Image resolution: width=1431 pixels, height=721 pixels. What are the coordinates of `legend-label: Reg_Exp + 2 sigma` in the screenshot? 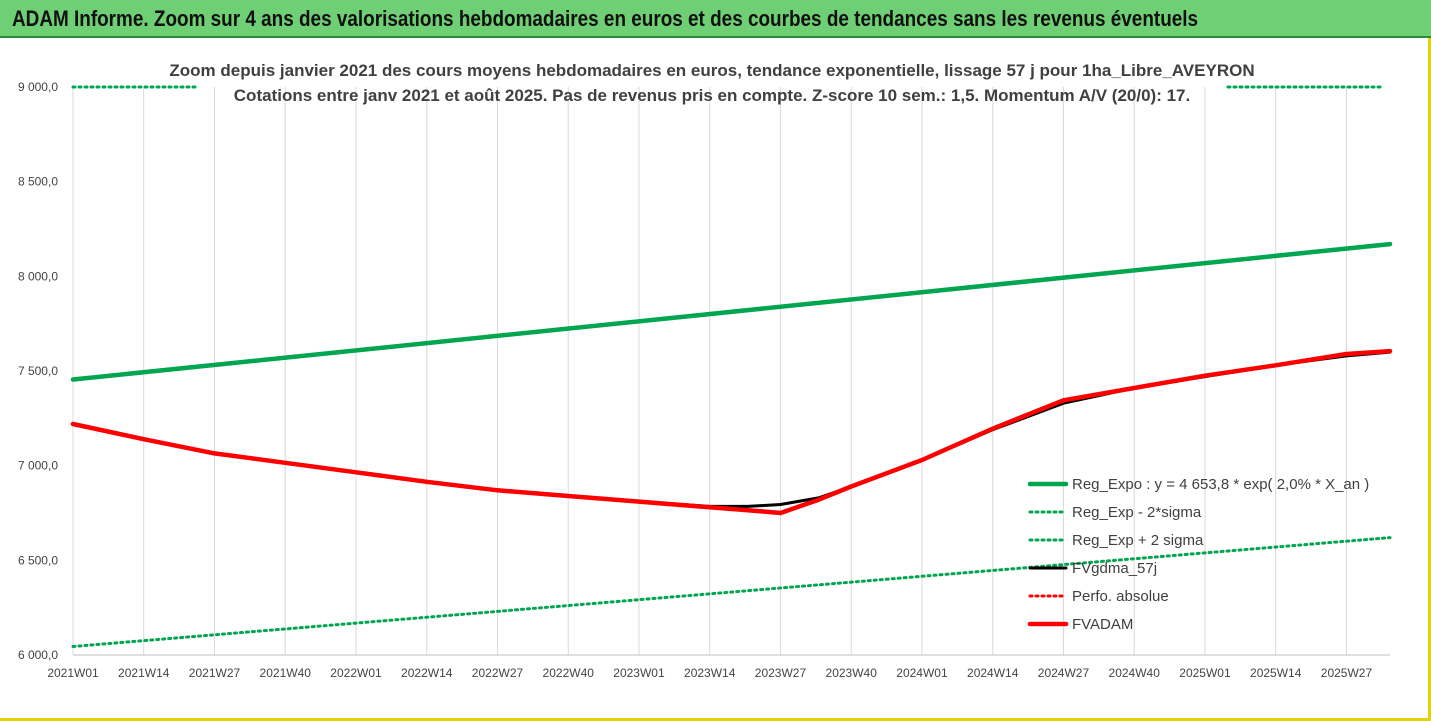 It's located at (1138, 540).